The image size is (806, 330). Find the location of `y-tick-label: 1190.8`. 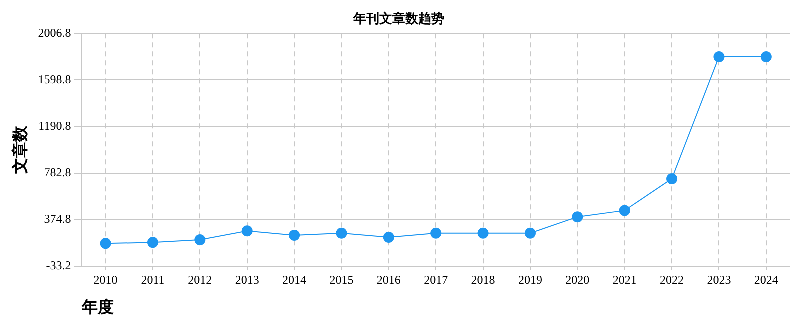

y-tick-label: 1190.8 is located at coordinates (55, 125).